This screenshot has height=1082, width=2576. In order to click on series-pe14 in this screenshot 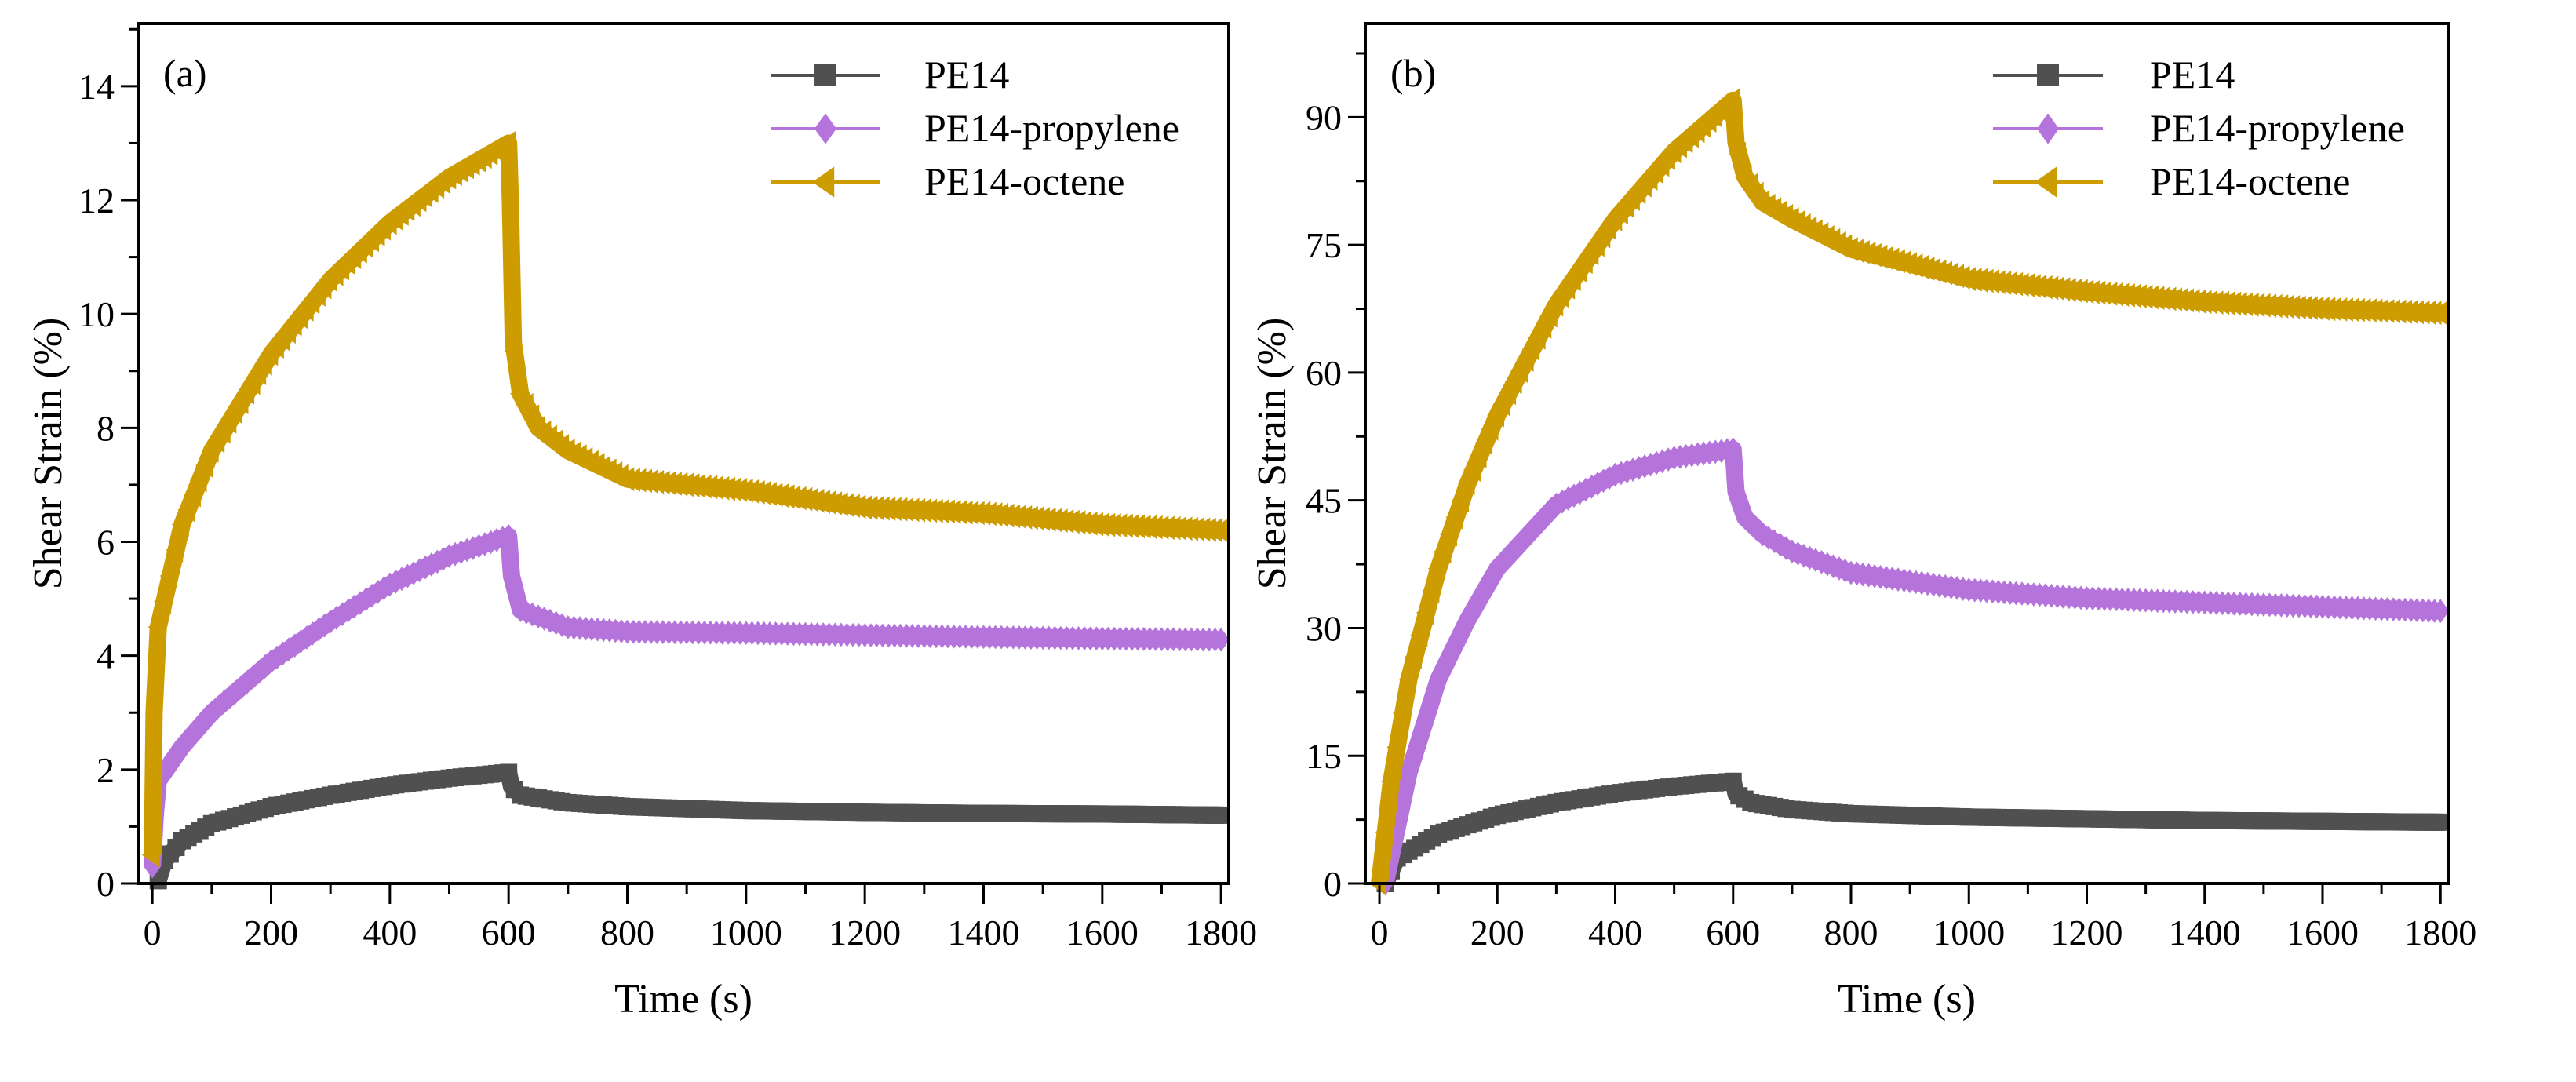, I will do `click(689, 826)`.